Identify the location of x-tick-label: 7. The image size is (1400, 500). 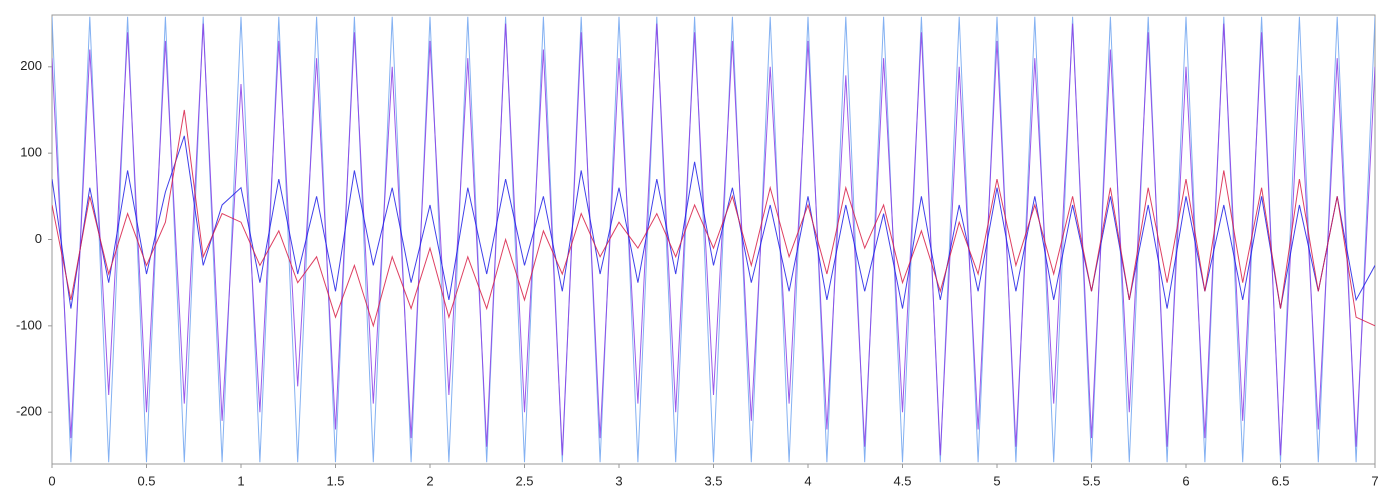
(1374, 480).